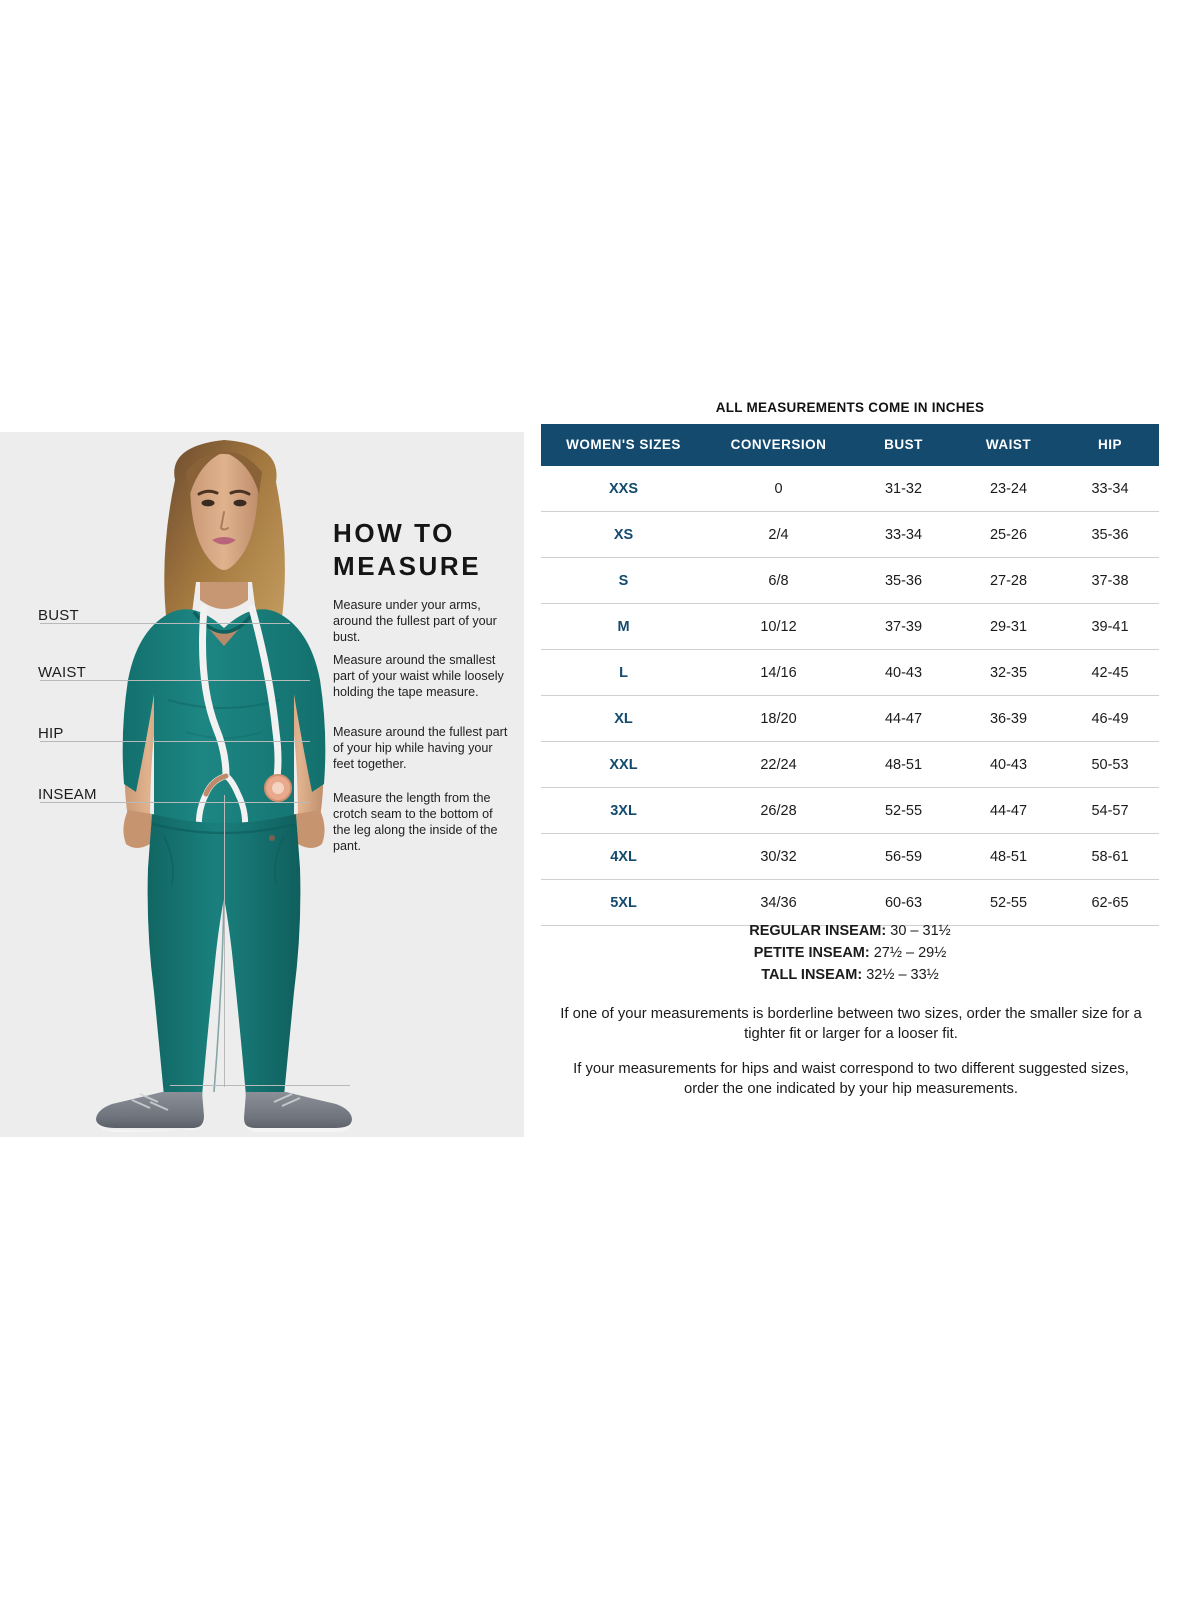 This screenshot has width=1200, height=1600. What do you see at coordinates (1110, 856) in the screenshot?
I see `cell-hip: 58-61` at bounding box center [1110, 856].